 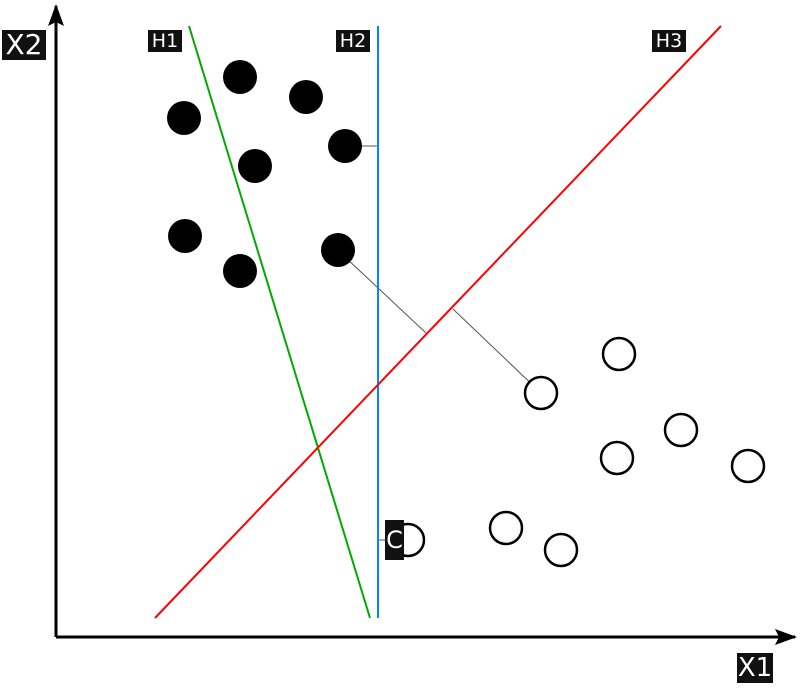 What do you see at coordinates (353, 41) in the screenshot?
I see `h2-label: H2` at bounding box center [353, 41].